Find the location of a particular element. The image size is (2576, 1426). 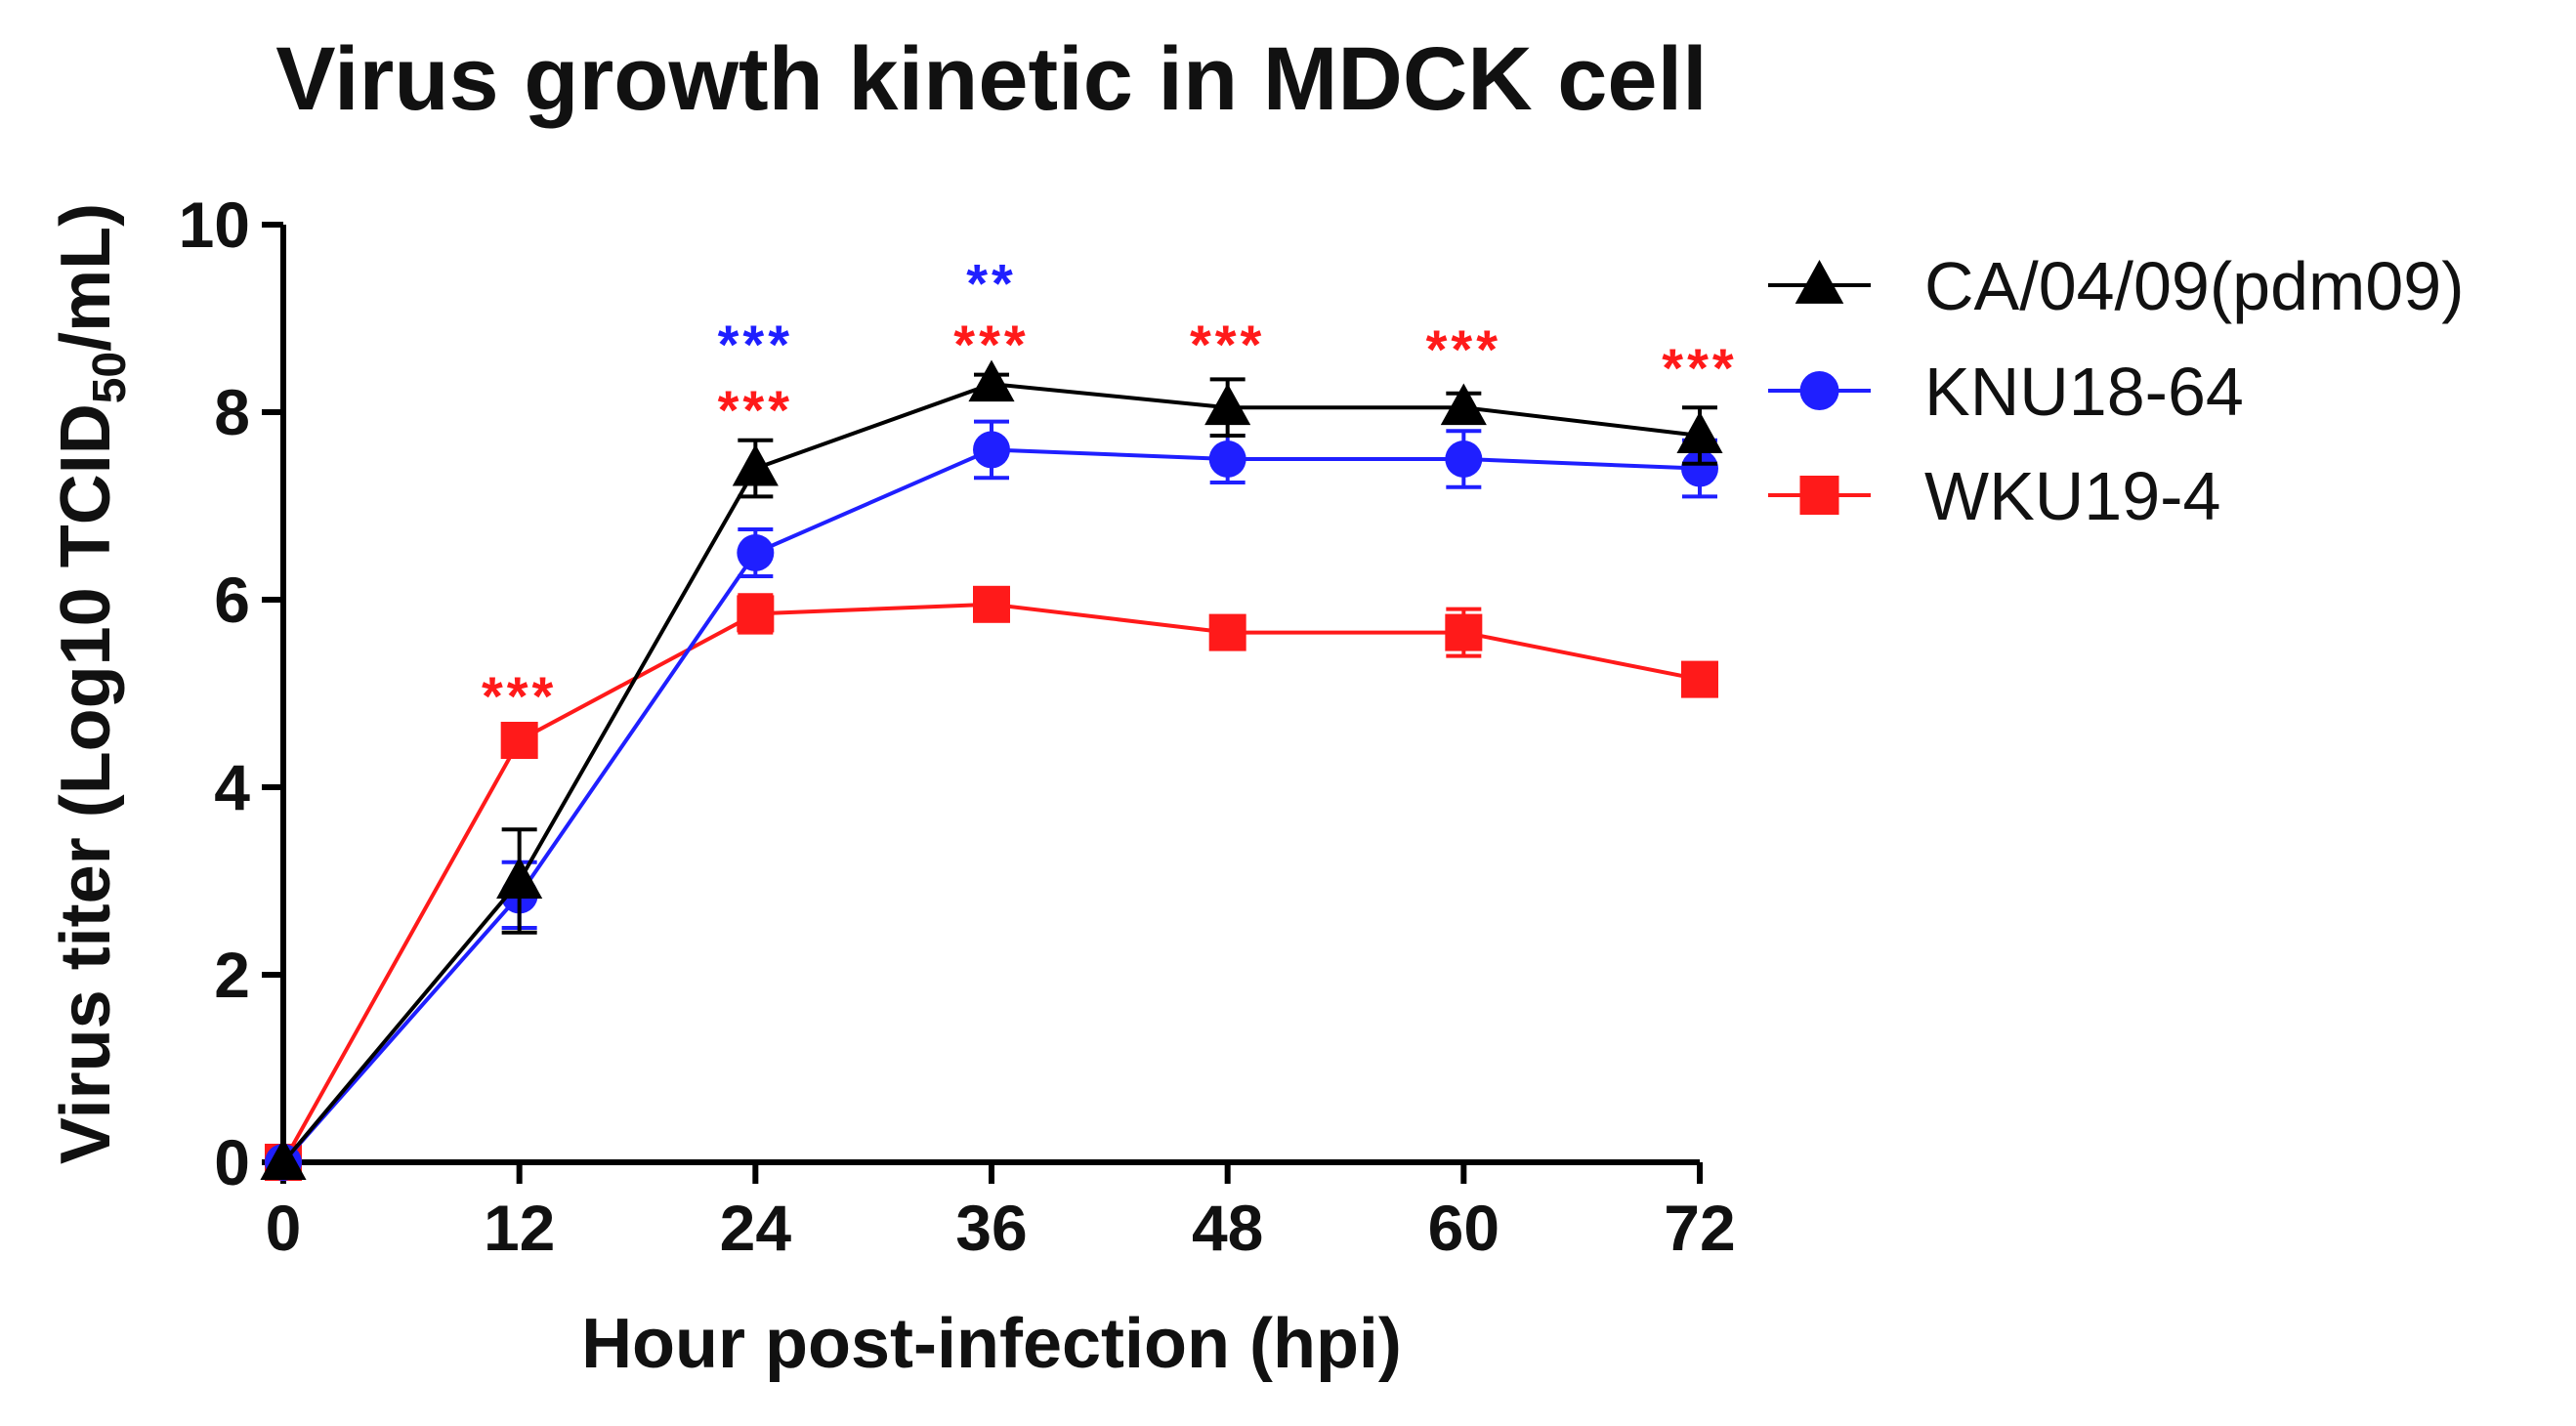

chart-title: Virus growth kinetic in MDCK cell is located at coordinates (991, 79).